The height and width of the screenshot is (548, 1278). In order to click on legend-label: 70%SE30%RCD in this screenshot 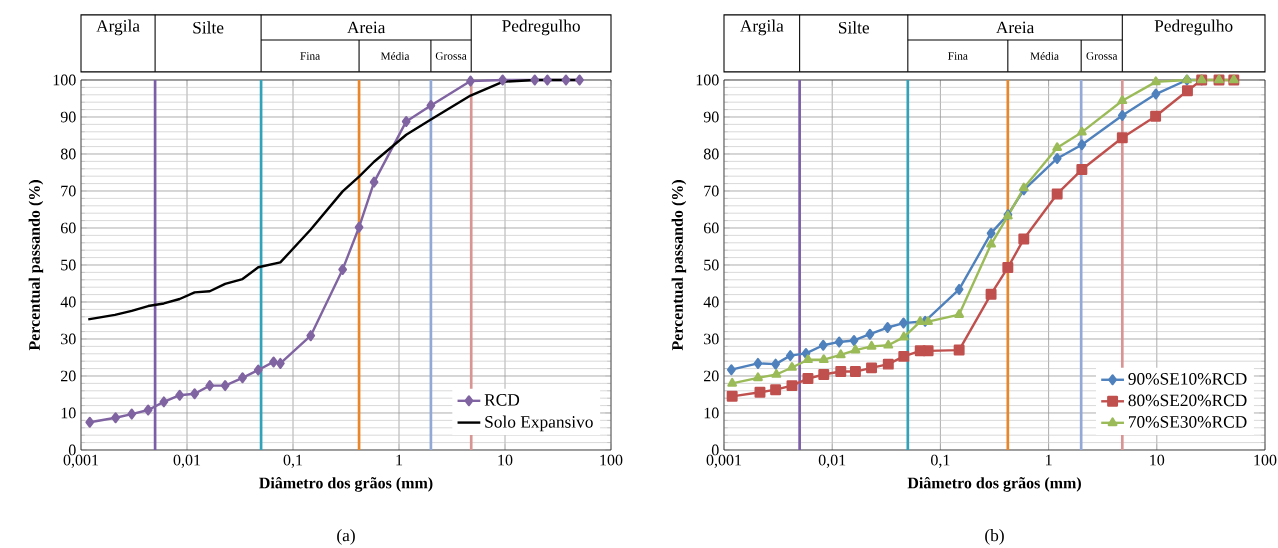, I will do `click(1187, 422)`.